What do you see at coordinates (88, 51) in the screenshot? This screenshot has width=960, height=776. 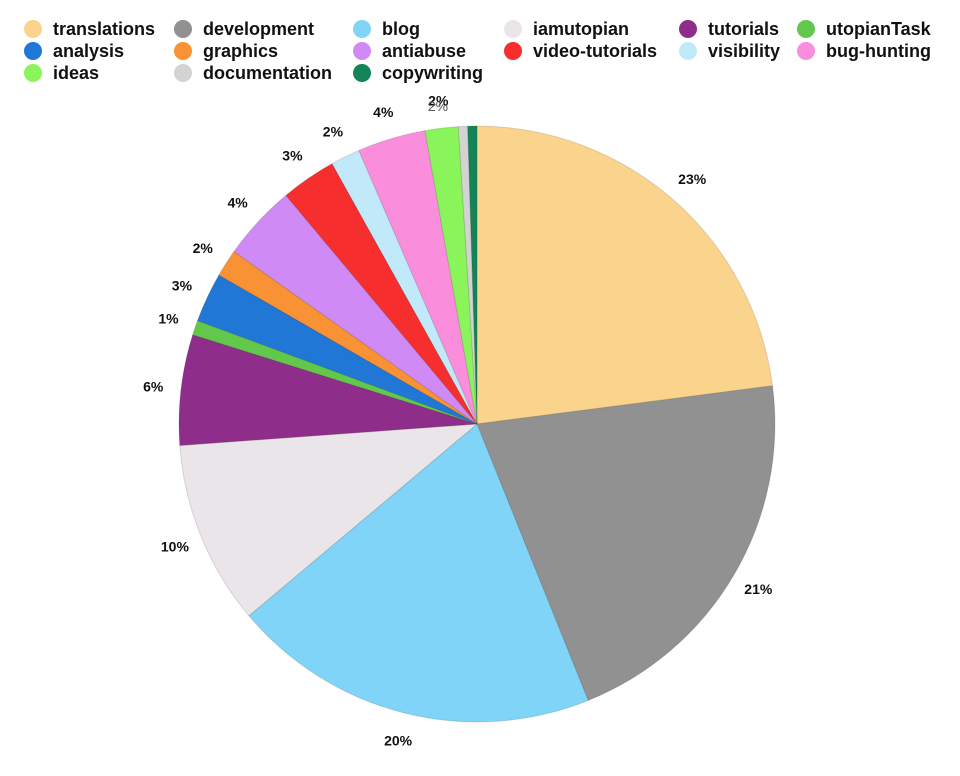 I see `legend-label: analysis` at bounding box center [88, 51].